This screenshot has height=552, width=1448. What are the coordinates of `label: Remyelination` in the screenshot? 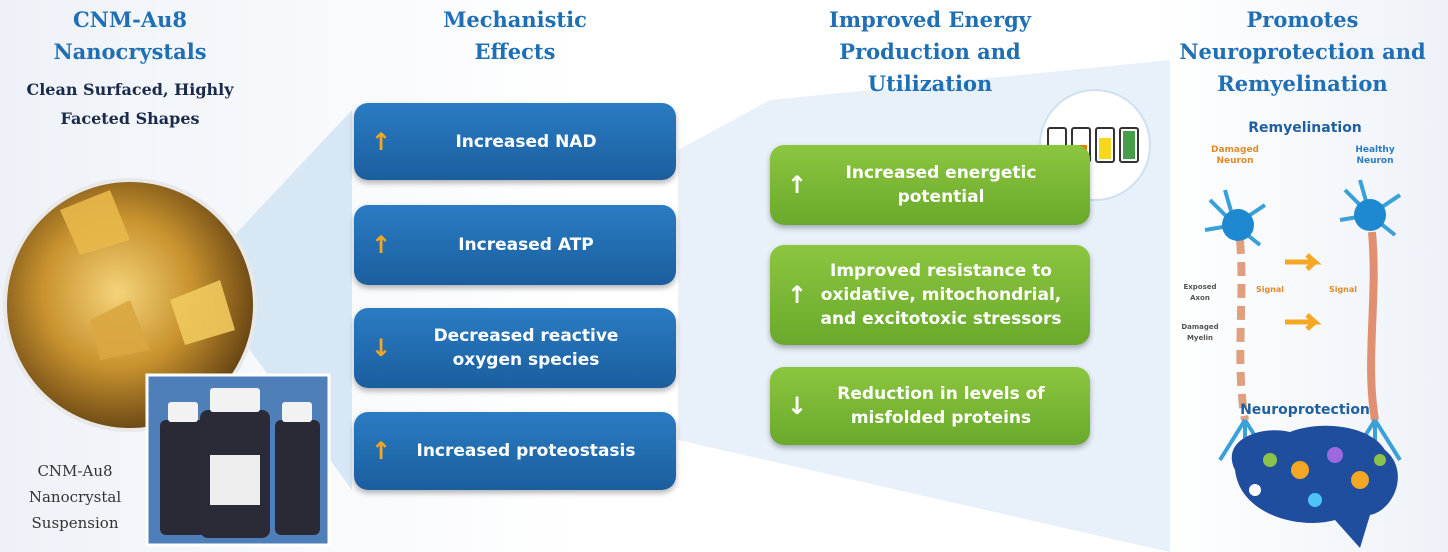 It's located at (1305, 128).